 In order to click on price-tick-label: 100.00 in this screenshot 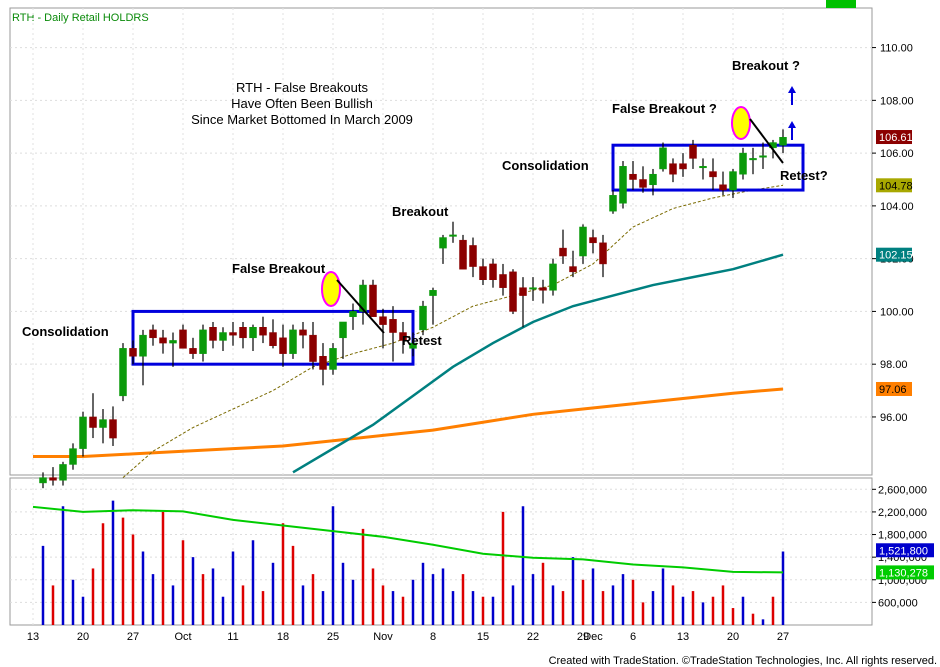, I will do `click(897, 312)`.